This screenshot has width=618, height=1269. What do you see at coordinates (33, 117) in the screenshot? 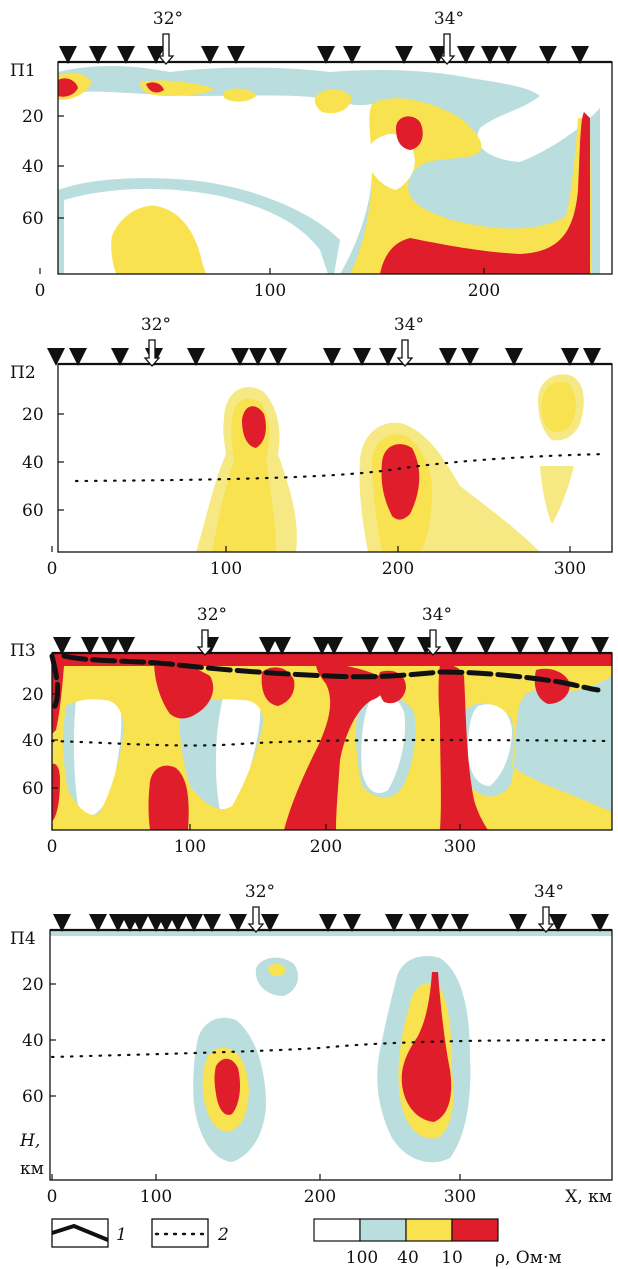
I see `p1-y-label-20: 20` at bounding box center [33, 117].